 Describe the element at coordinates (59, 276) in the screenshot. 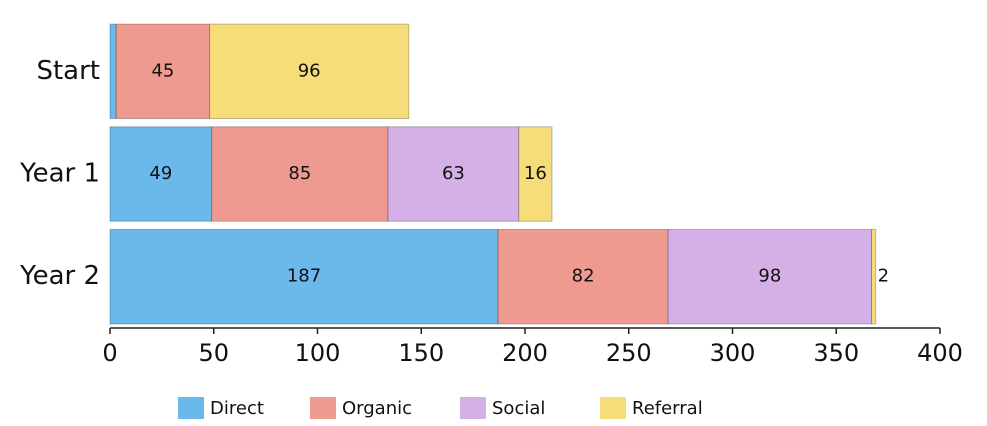

I see `category-label: Year 2` at that location.